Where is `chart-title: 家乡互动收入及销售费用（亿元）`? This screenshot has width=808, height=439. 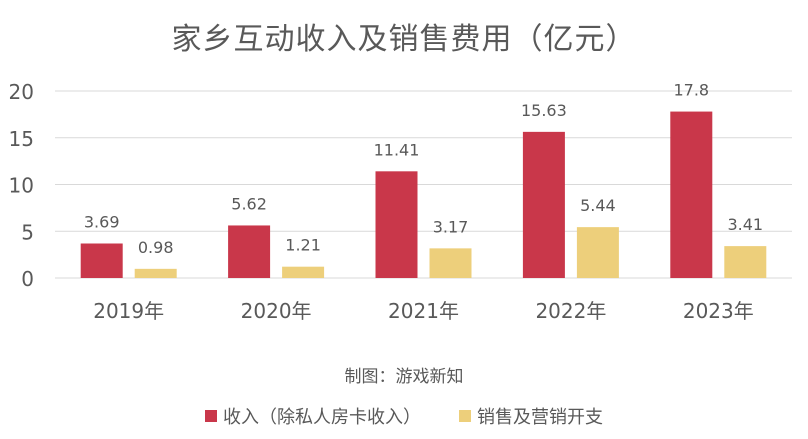 chart-title: 家乡互动收入及销售费用（亿元） is located at coordinates (404, 39).